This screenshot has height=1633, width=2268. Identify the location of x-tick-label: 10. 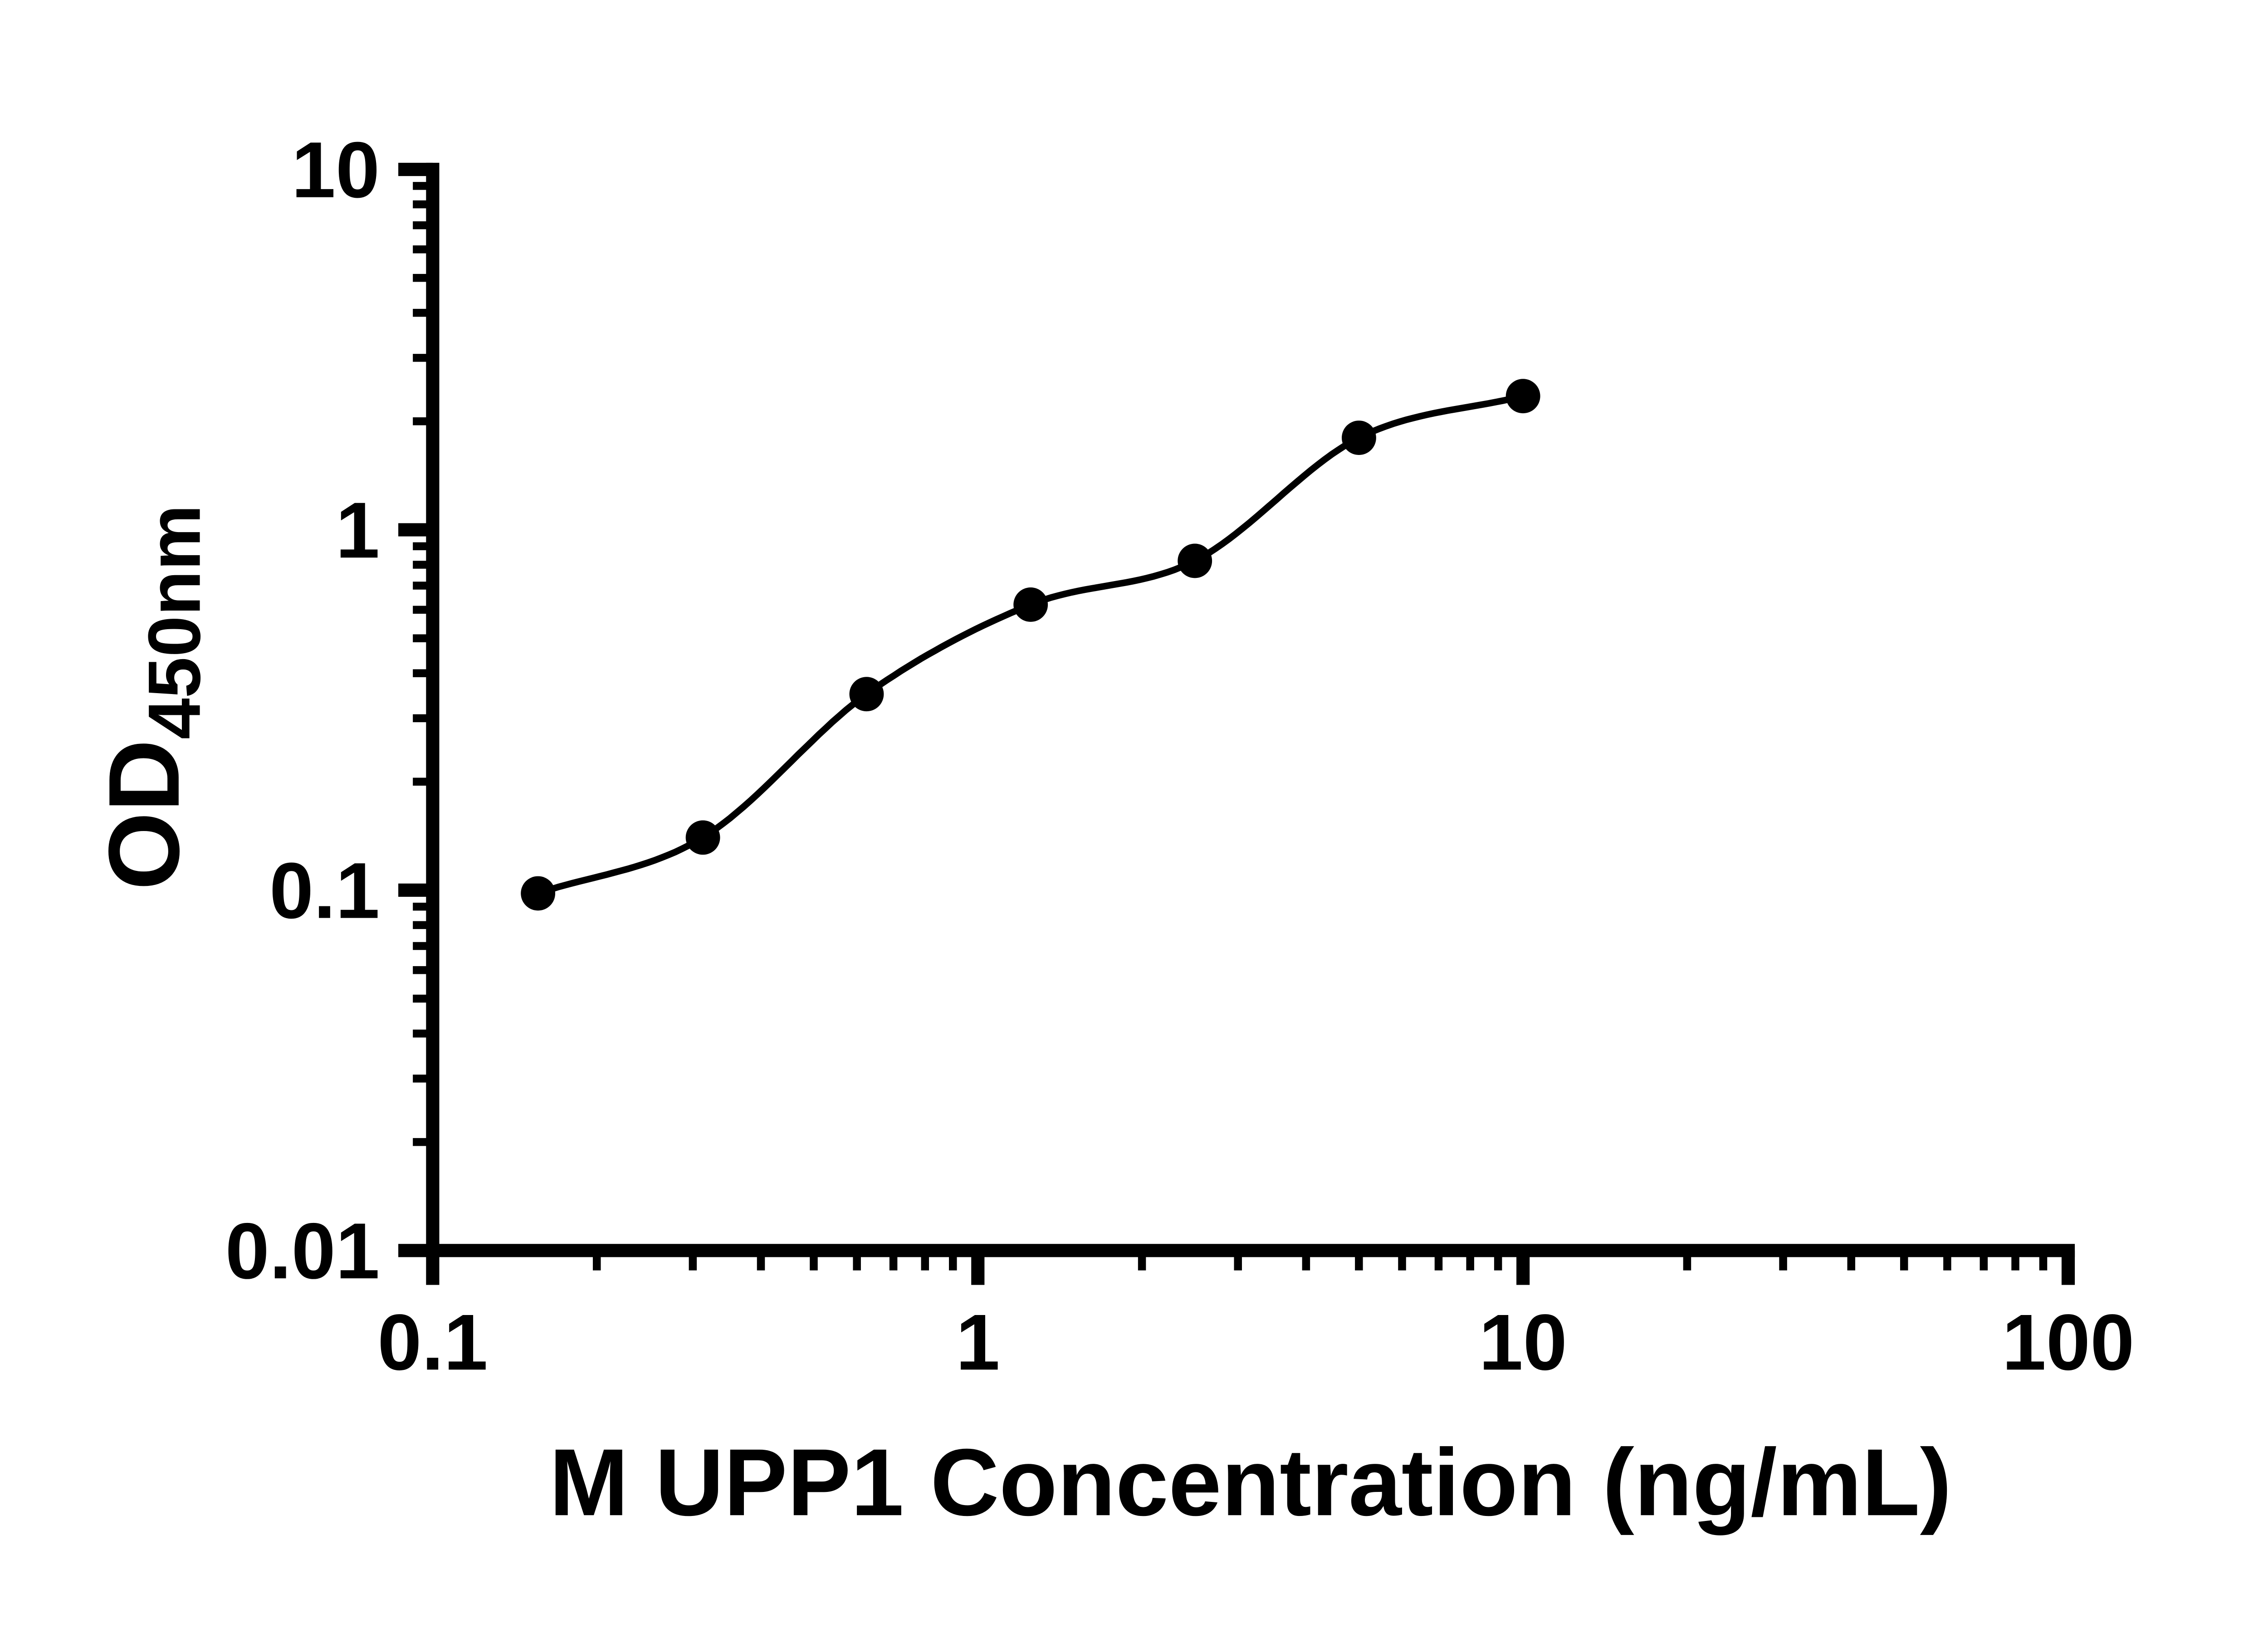
(1523, 1342).